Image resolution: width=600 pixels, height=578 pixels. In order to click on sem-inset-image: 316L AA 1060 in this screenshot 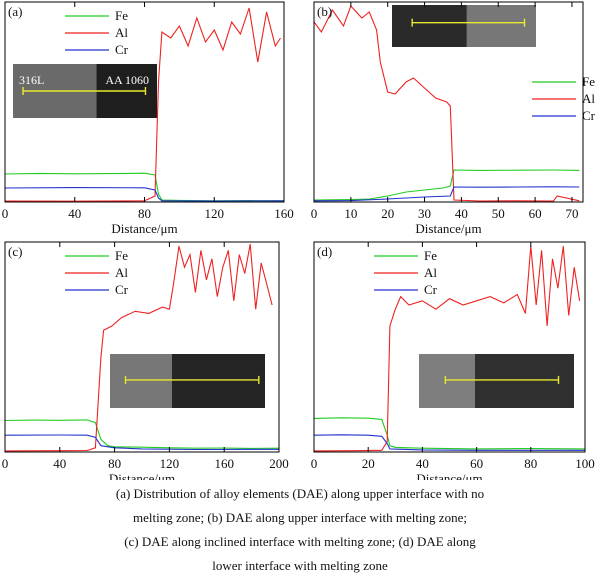, I will do `click(85, 91)`.